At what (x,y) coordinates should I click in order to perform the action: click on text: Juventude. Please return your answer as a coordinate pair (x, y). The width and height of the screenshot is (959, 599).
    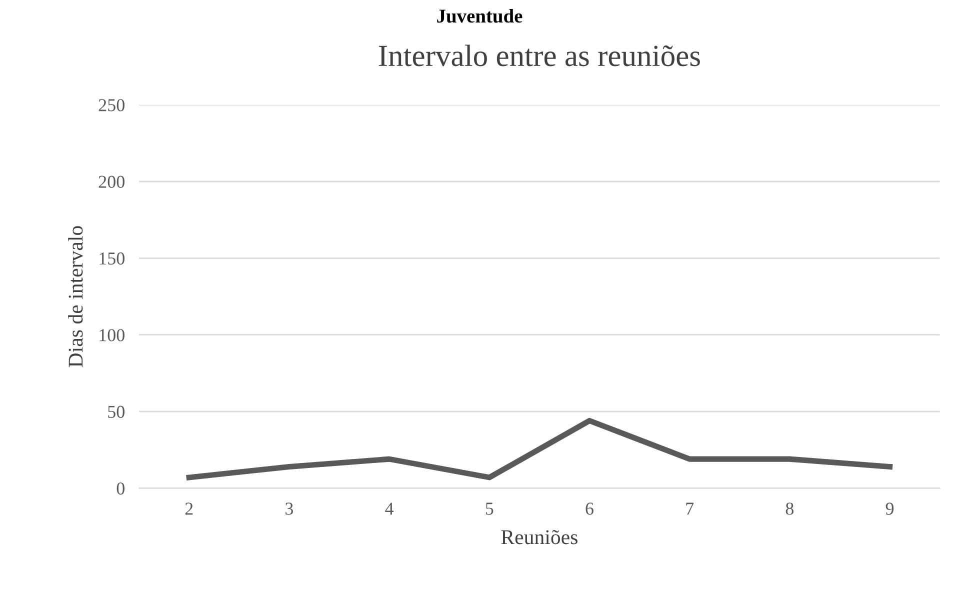
    Looking at the image, I should click on (479, 15).